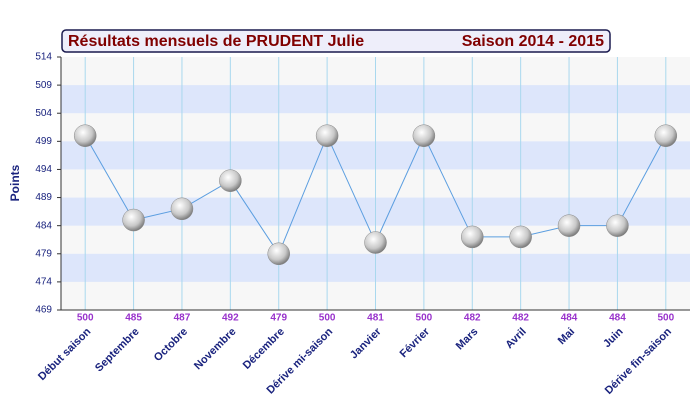 This screenshot has width=700, height=420. What do you see at coordinates (117, 350) in the screenshot?
I see `x-tick-label: Septembre` at bounding box center [117, 350].